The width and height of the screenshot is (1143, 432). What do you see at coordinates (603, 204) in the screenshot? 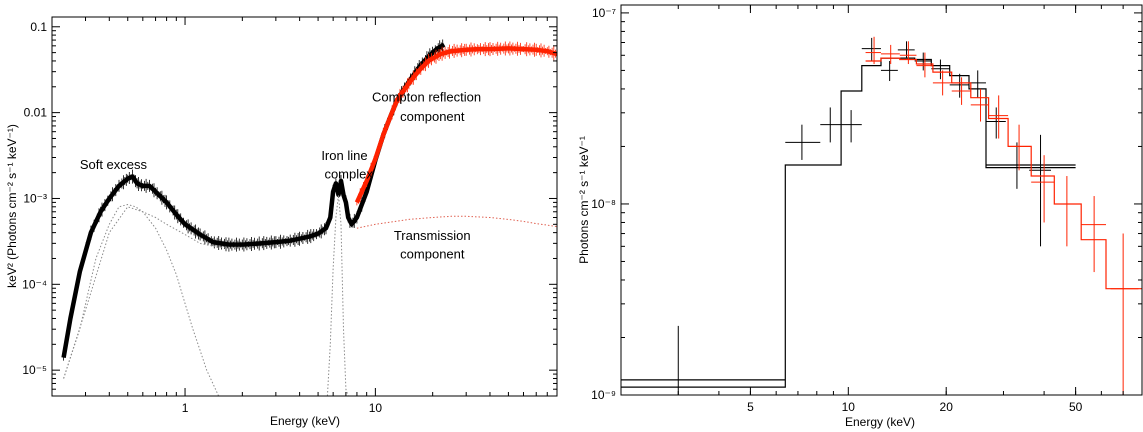
I see `y-tick-label: 10⁻⁸` at bounding box center [603, 204].